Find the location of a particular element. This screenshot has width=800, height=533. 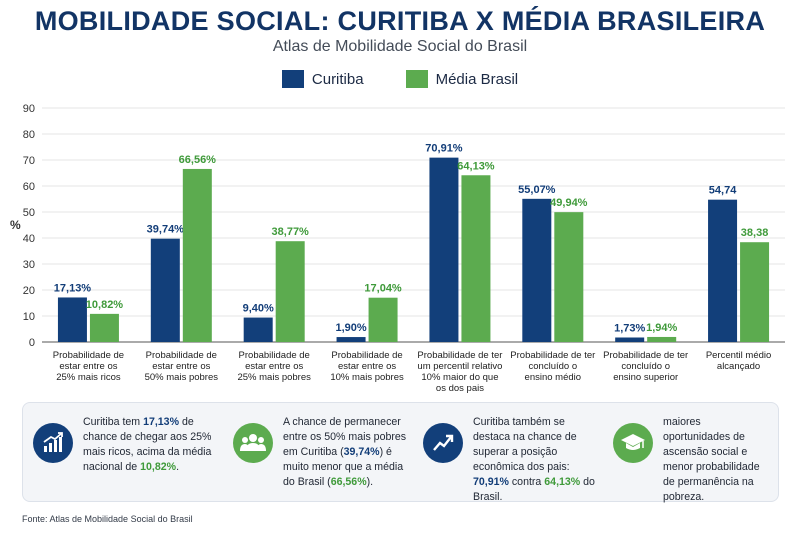

data-label-brasil: 38,38 is located at coordinates (755, 233).